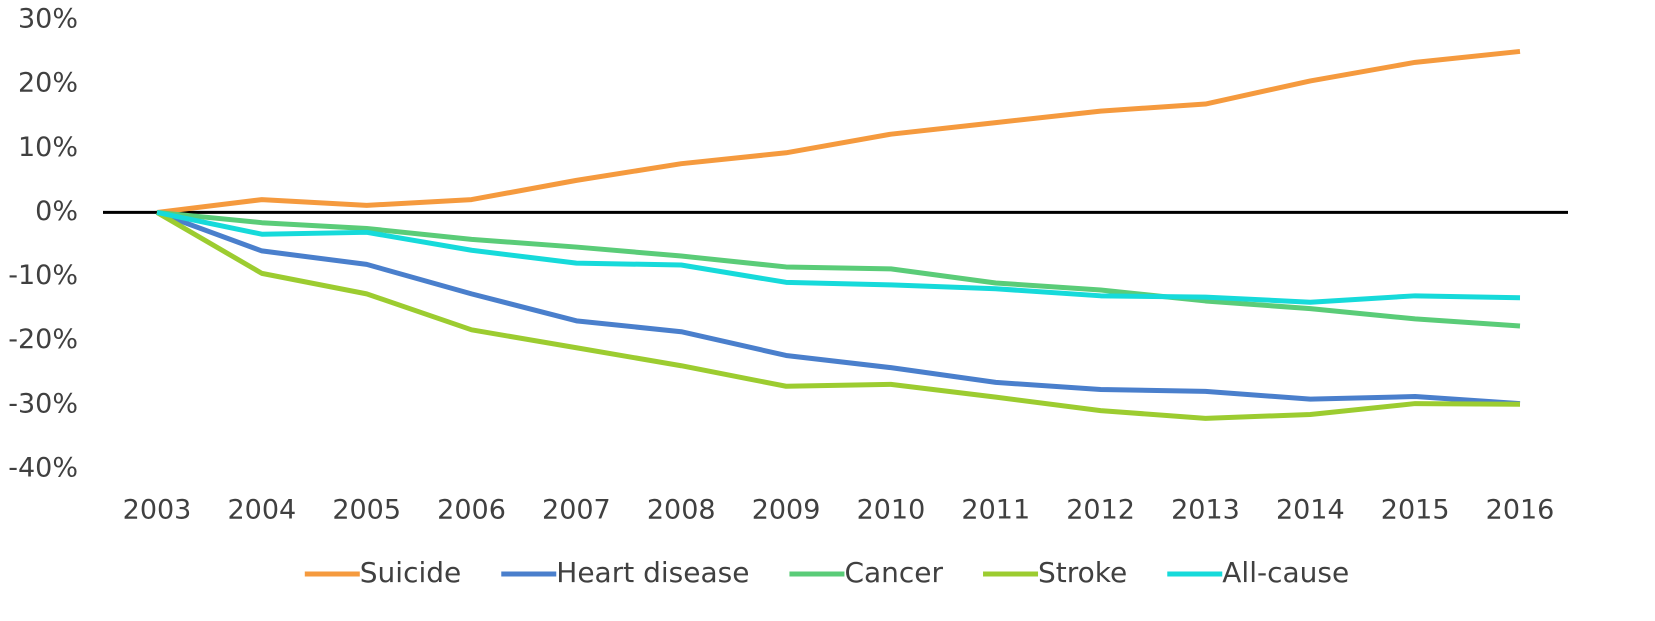  Describe the element at coordinates (43, 403) in the screenshot. I see `y-tick-label: -30%` at that location.